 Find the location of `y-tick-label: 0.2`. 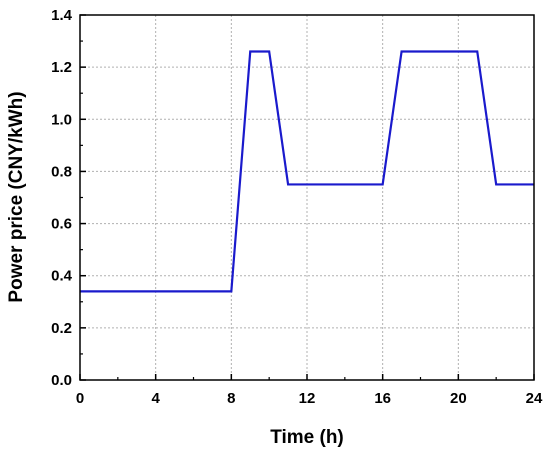

y-tick-label: 0.2 is located at coordinates (61, 328).